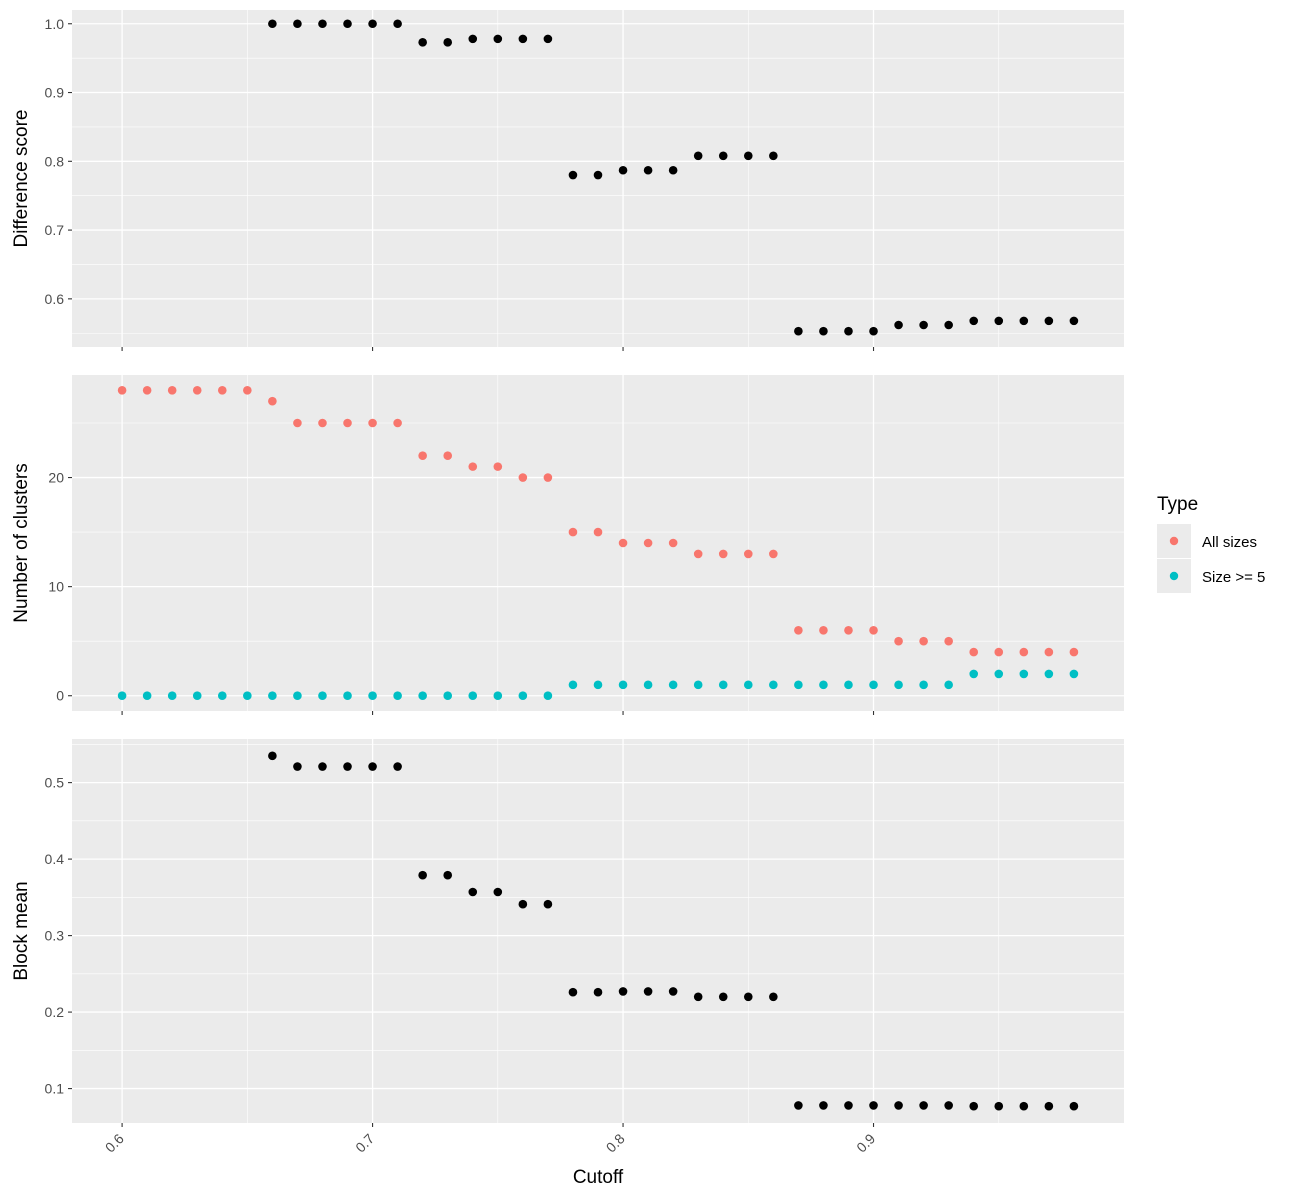  What do you see at coordinates (114, 1142) in the screenshot?
I see `x-tick-label: 0.6` at bounding box center [114, 1142].